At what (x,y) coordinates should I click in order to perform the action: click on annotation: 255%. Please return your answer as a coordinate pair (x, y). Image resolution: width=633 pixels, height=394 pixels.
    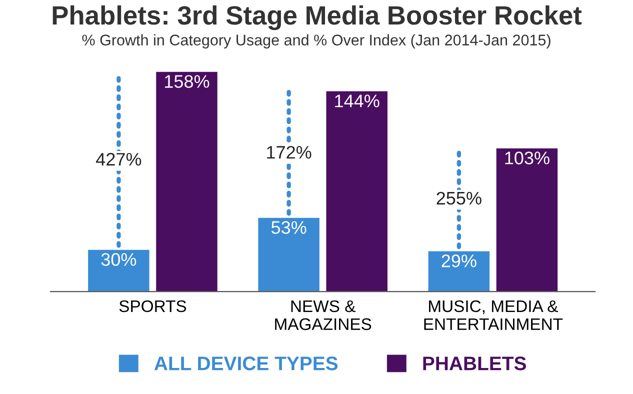
    Looking at the image, I should click on (459, 198).